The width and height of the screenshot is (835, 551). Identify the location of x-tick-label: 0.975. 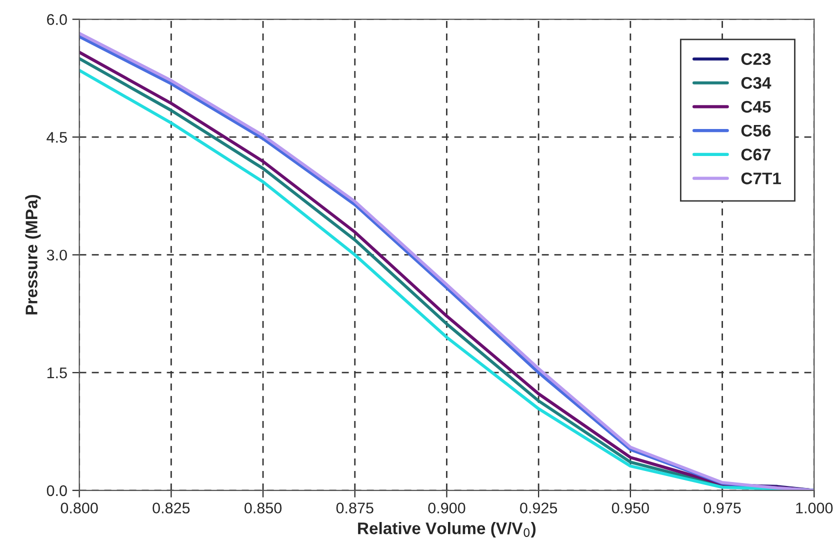
(722, 508).